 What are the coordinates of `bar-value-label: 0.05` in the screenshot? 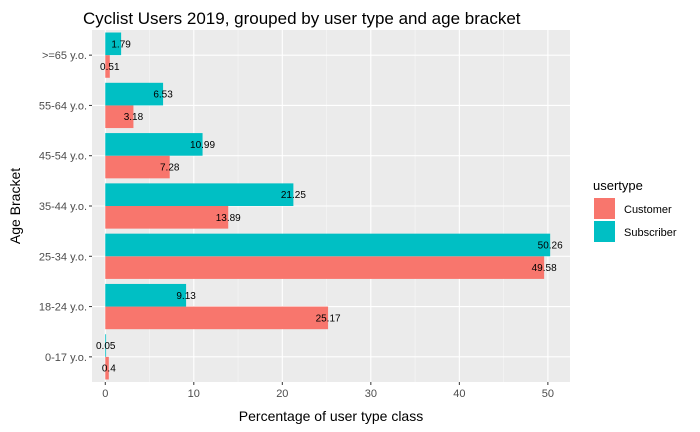 It's located at (106, 346).